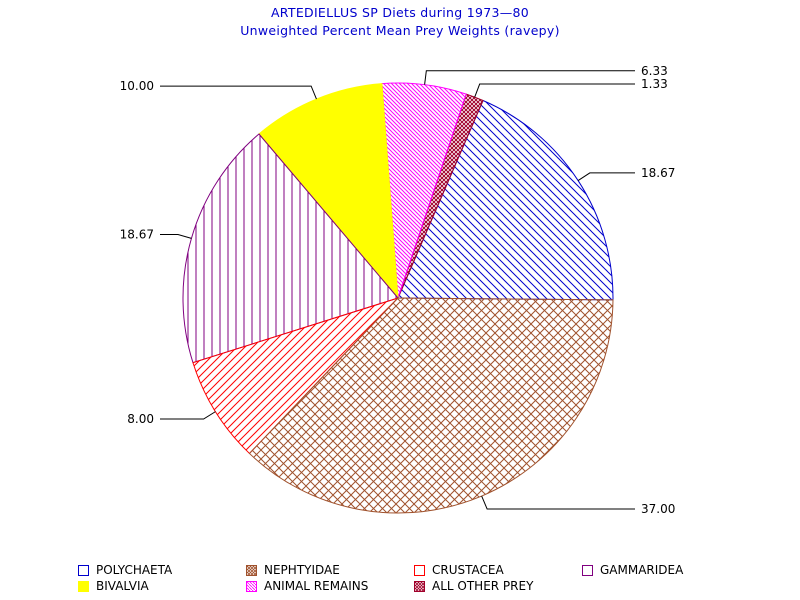 The width and height of the screenshot is (800, 600). Describe the element at coordinates (642, 570) in the screenshot. I see `legend-label-gammaridea: GAMMARIDEA` at that location.